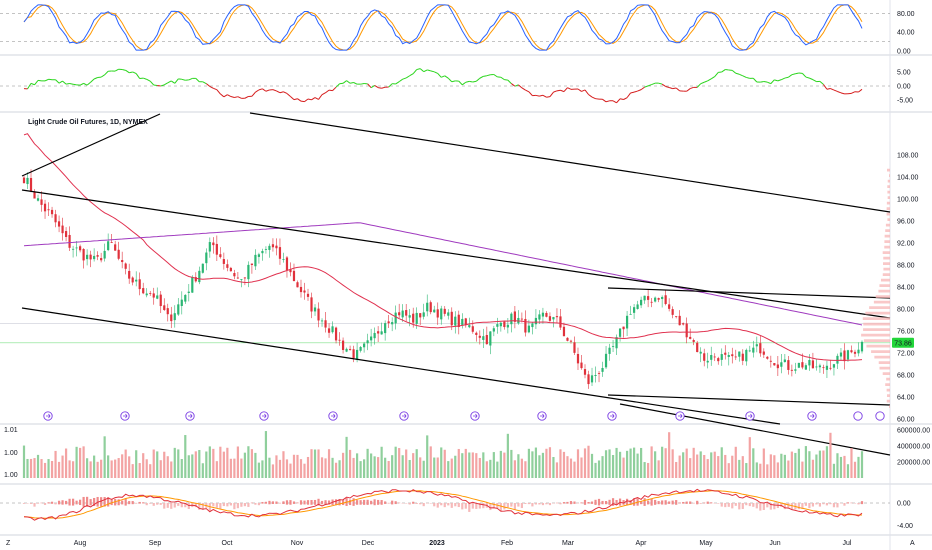 Image resolution: width=932 pixels, height=550 pixels. I want to click on price-axis-tick: 96.00, so click(906, 222).